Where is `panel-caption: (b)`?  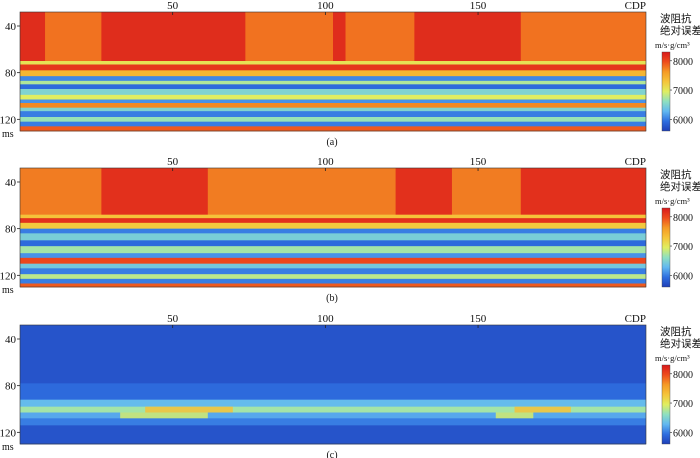
panel-caption: (b) is located at coordinates (332, 298).